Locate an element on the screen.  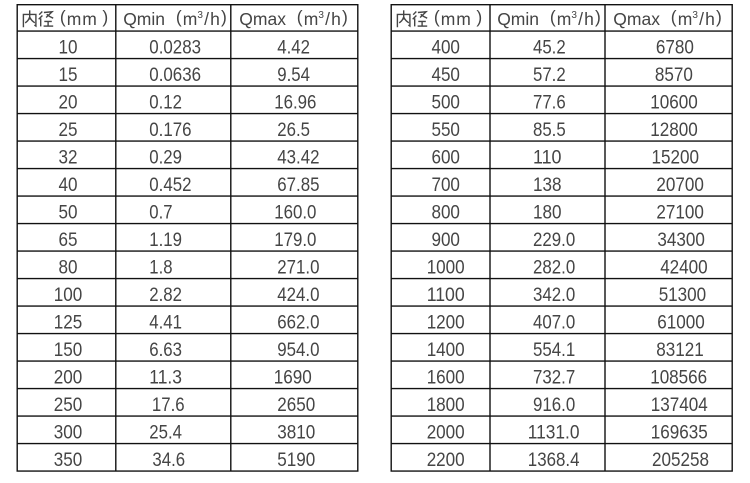
svg-text: 27100 is located at coordinates (680, 213).